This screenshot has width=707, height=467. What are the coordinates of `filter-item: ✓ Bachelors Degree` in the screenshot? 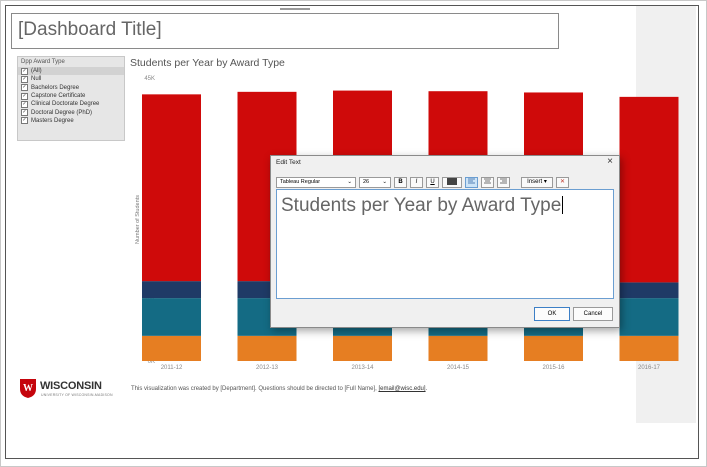 It's located at (71, 88).